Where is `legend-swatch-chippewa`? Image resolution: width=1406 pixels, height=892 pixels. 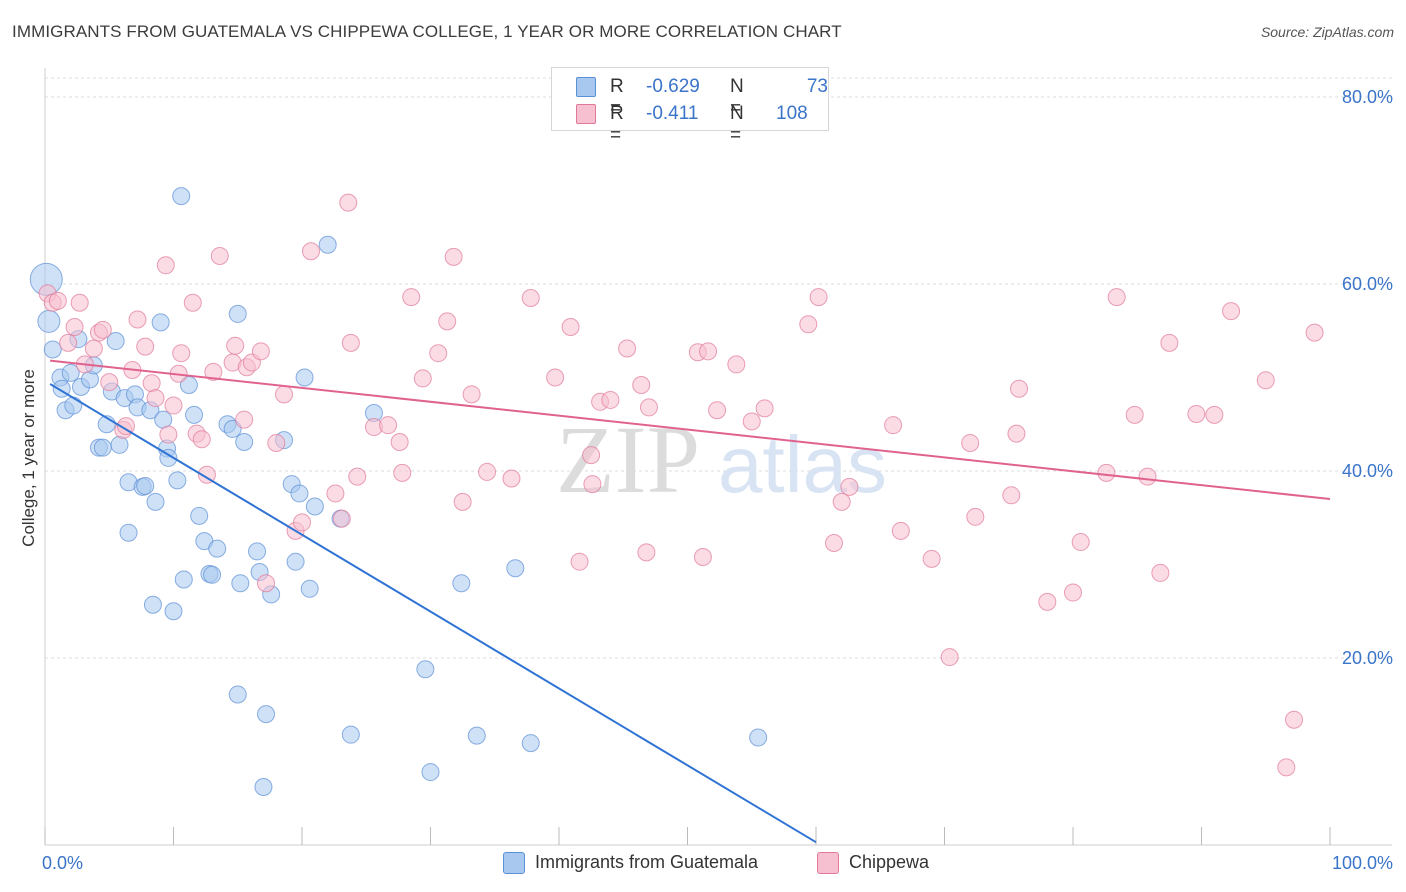
legend-swatch-chippewa is located at coordinates (586, 114).